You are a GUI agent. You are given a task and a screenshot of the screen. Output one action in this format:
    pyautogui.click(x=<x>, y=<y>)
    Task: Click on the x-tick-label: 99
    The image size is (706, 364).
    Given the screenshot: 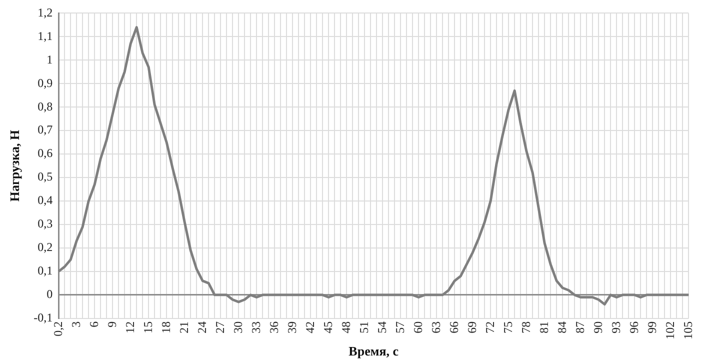 What is the action you would take?
    pyautogui.click(x=651, y=327)
    